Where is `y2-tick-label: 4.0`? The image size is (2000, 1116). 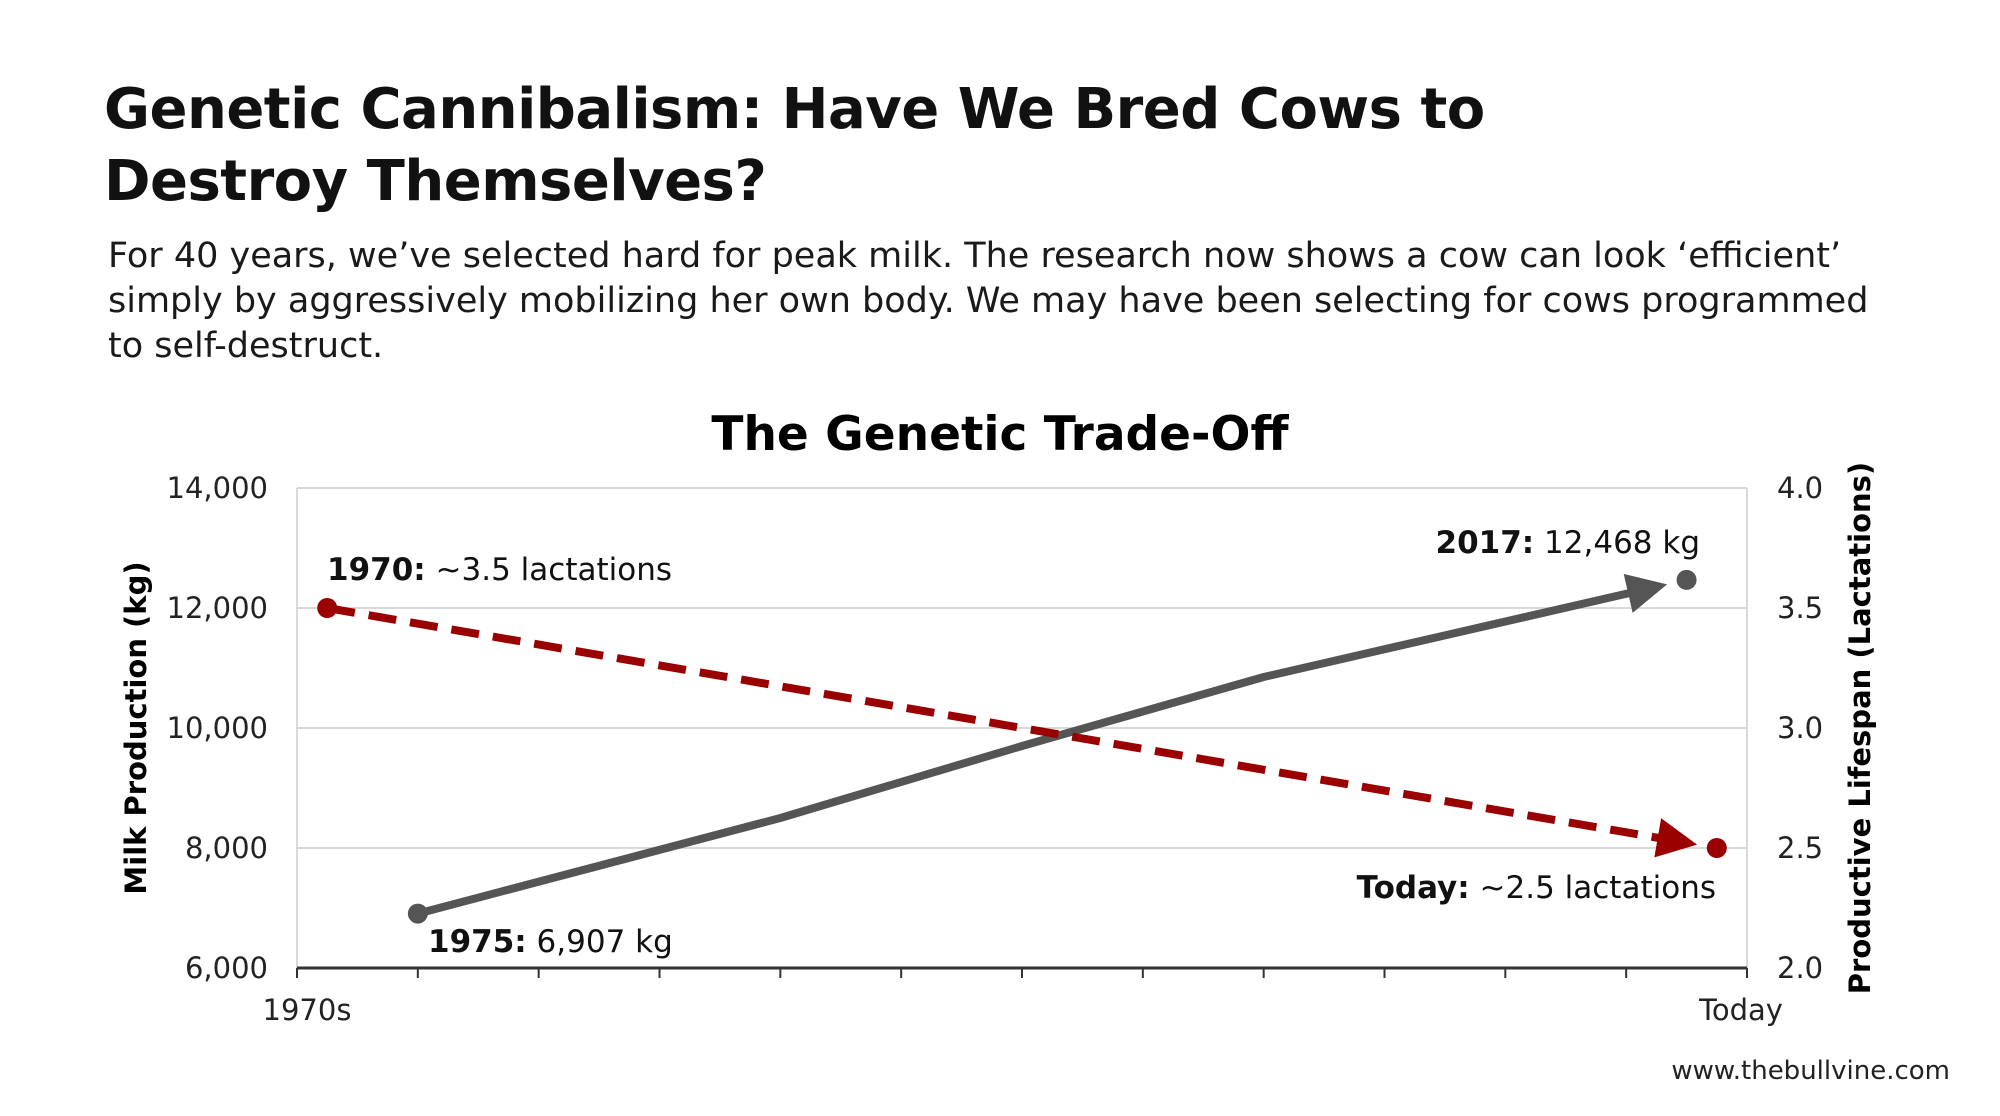 y2-tick-label: 4.0 is located at coordinates (1800, 488).